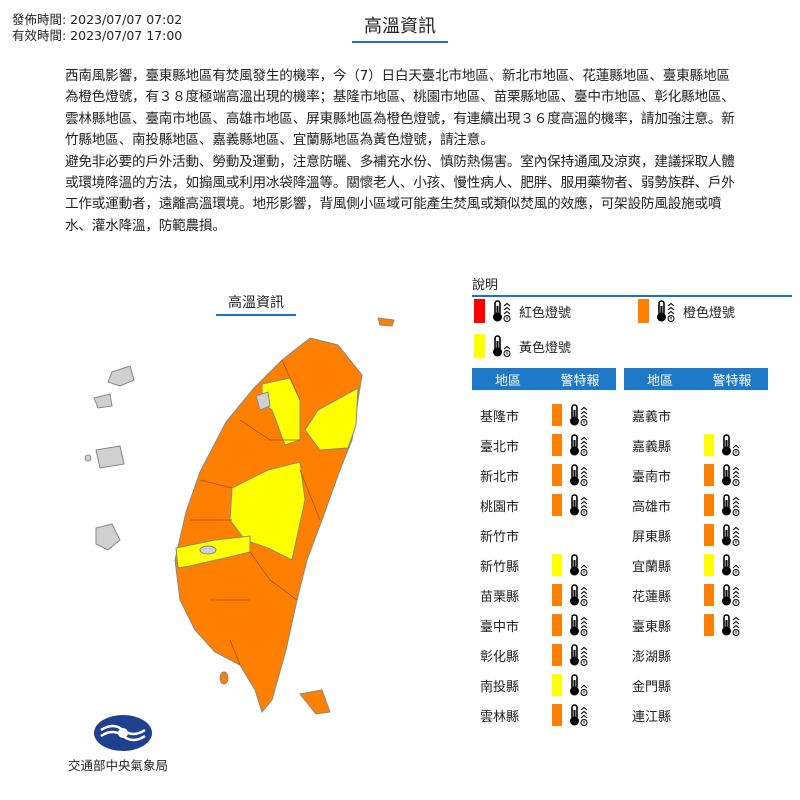  I want to click on table-row: 金門縣, so click(664, 685).